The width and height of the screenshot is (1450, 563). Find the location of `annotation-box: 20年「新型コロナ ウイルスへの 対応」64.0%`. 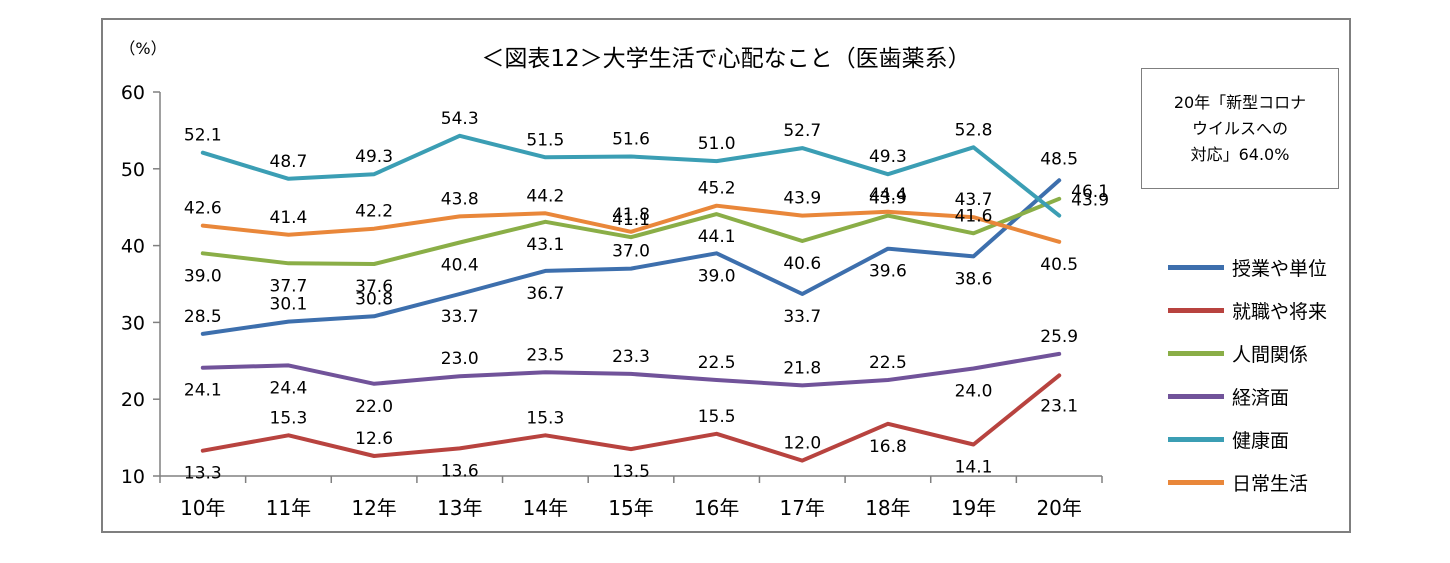

annotation-box: 20年「新型コロナ ウイルスへの 対応」64.0% is located at coordinates (1240, 128).